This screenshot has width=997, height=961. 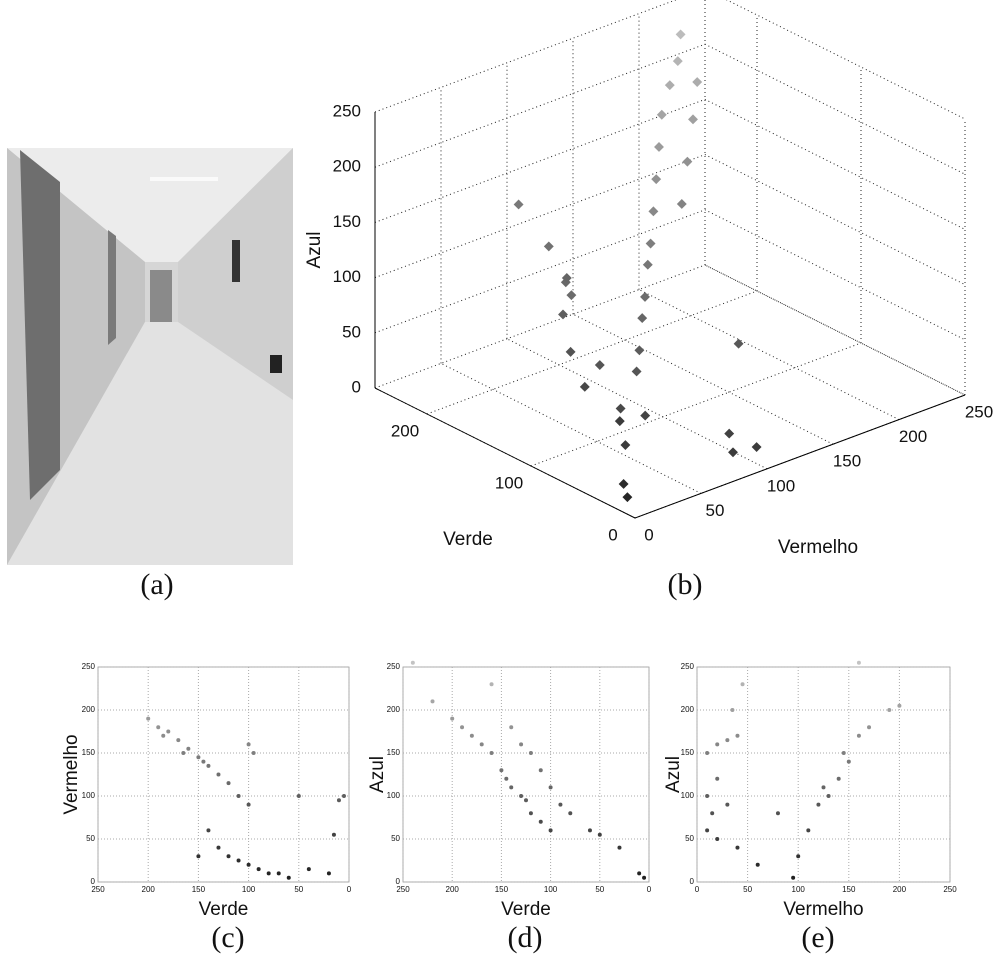 I want to click on z-tick-label: 50, so click(x=351, y=331).